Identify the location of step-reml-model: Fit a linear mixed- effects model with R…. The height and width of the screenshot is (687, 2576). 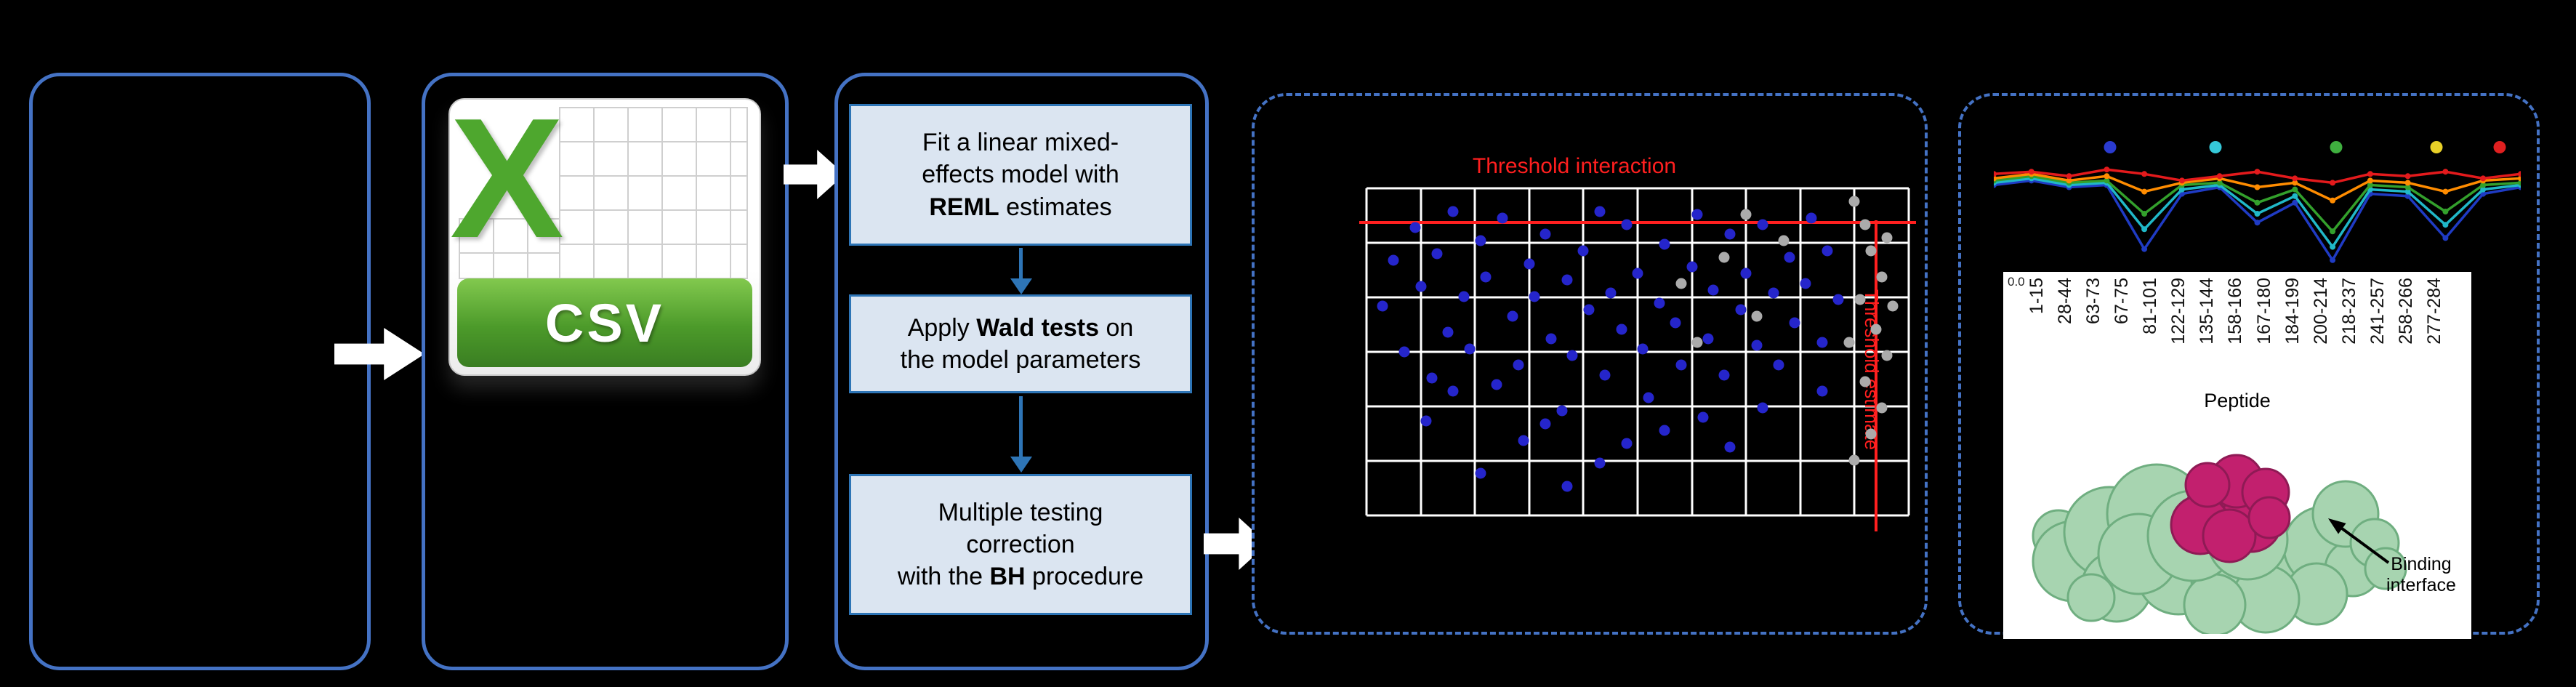
(1020, 175).